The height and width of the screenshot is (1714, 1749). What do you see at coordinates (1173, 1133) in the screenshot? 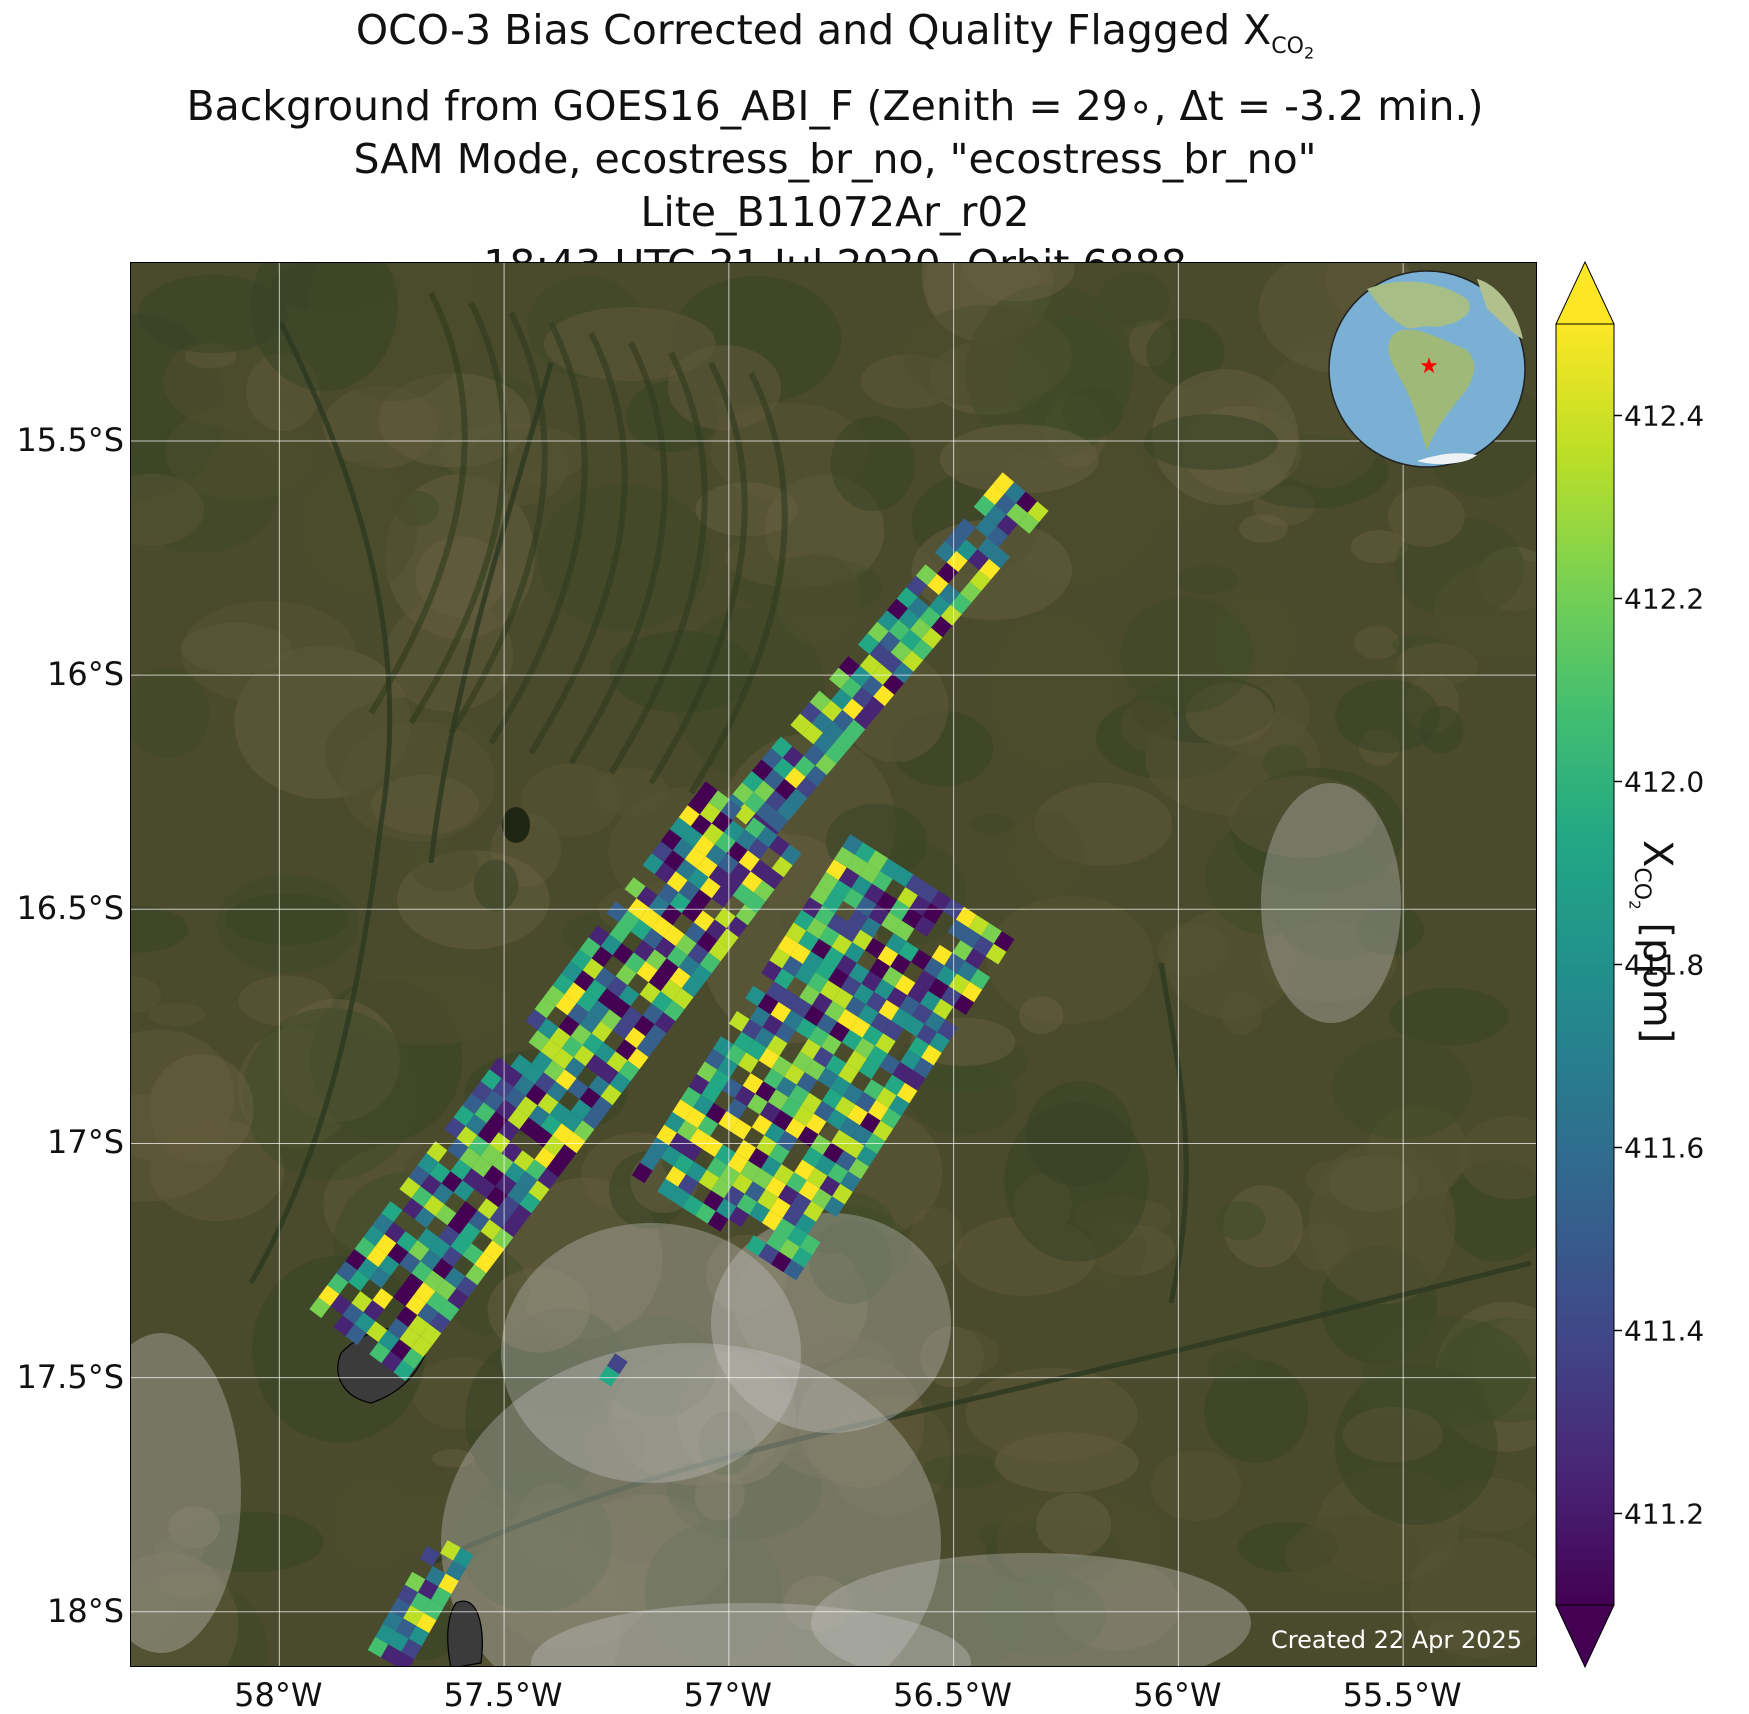
I see `river-line` at bounding box center [1173, 1133].